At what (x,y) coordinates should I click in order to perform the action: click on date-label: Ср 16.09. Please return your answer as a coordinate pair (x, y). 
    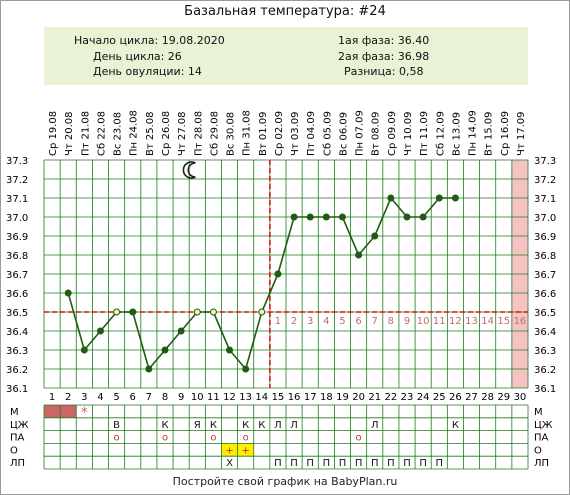
    Looking at the image, I should click on (505, 133).